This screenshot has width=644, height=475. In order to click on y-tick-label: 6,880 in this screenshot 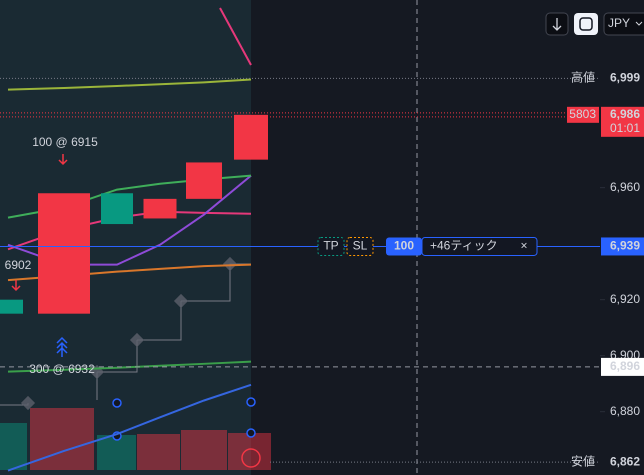, I will do `click(625, 411)`.